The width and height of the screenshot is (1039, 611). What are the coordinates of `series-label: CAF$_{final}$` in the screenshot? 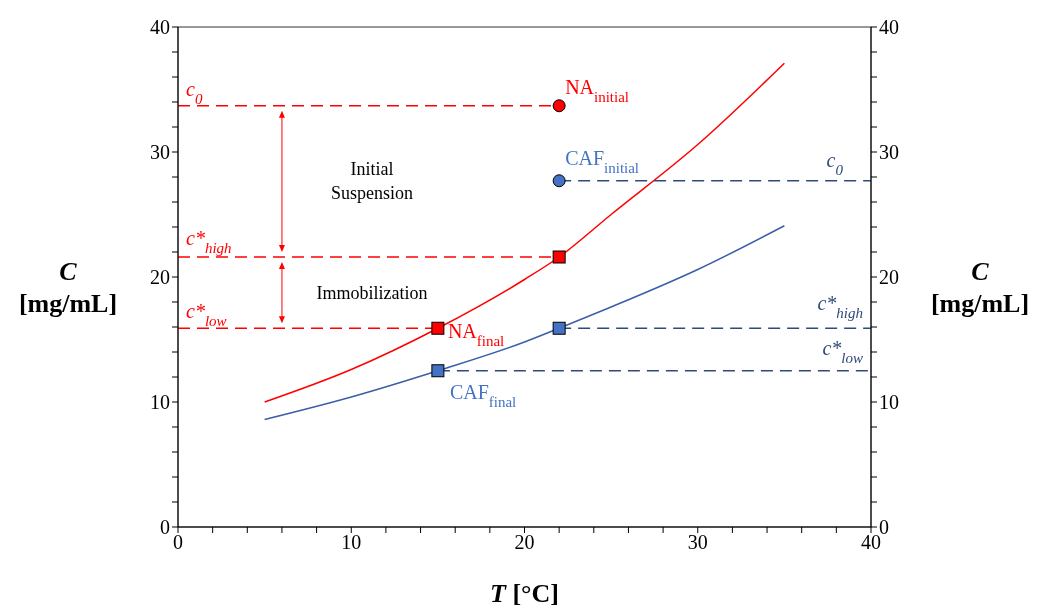 It's located at (483, 395).